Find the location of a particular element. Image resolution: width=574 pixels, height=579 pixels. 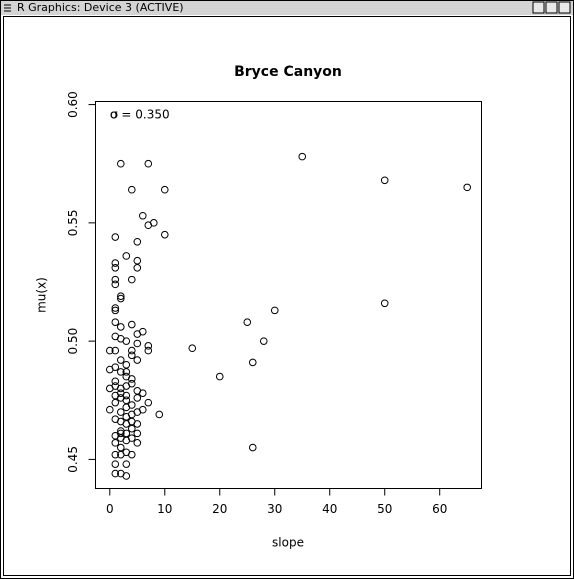

x-tick-label: 10 is located at coordinates (164, 509).